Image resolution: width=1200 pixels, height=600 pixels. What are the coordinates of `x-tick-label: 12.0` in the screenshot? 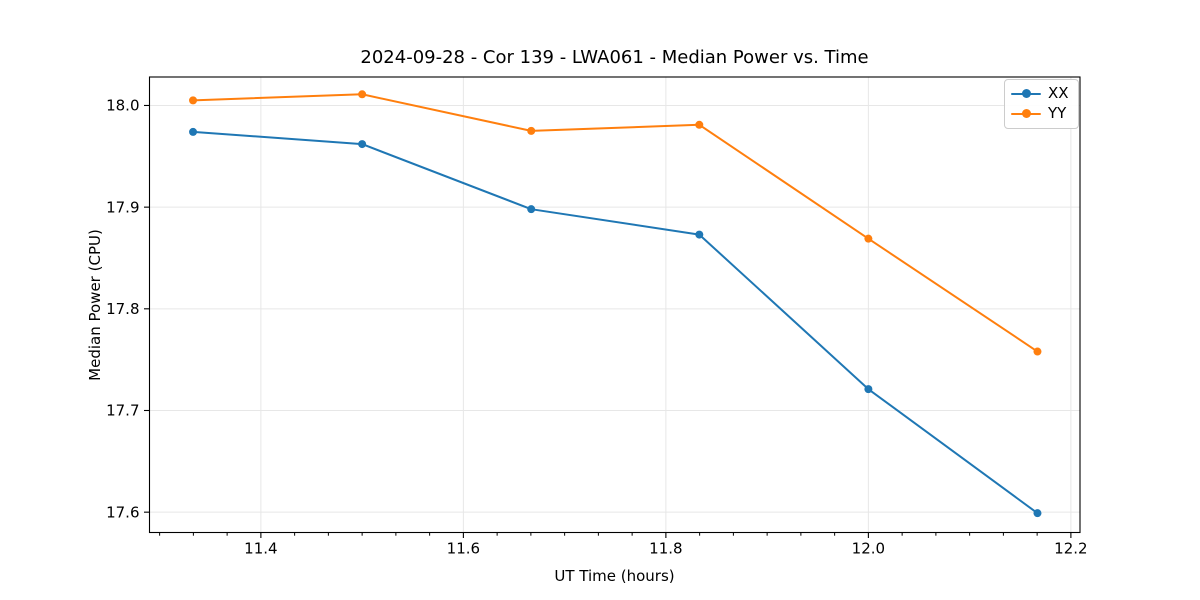 It's located at (868, 549).